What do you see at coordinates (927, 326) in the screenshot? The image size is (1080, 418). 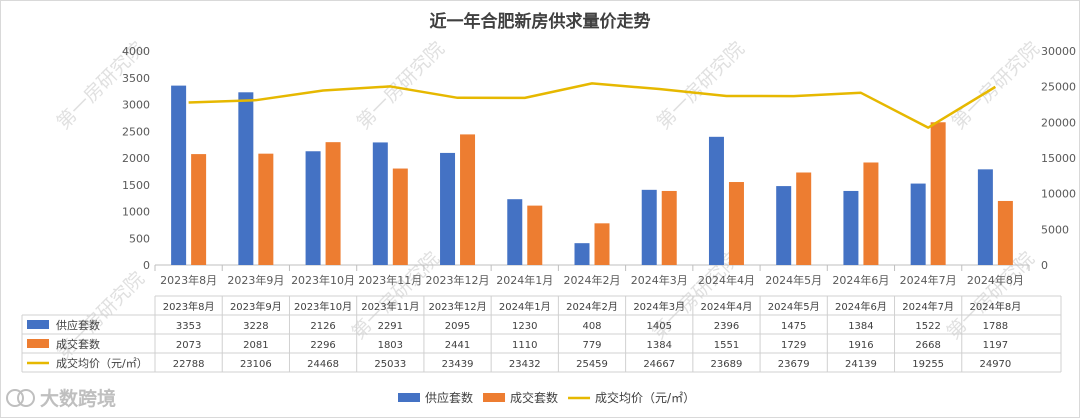 I see `table-cell: 1522` at bounding box center [927, 326].